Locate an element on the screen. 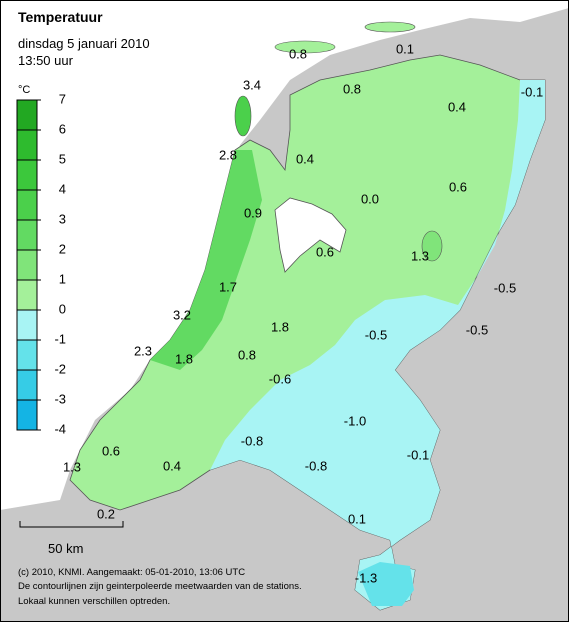 This screenshot has width=569, height=627. legend-tick-label: 4 is located at coordinates (62, 188).